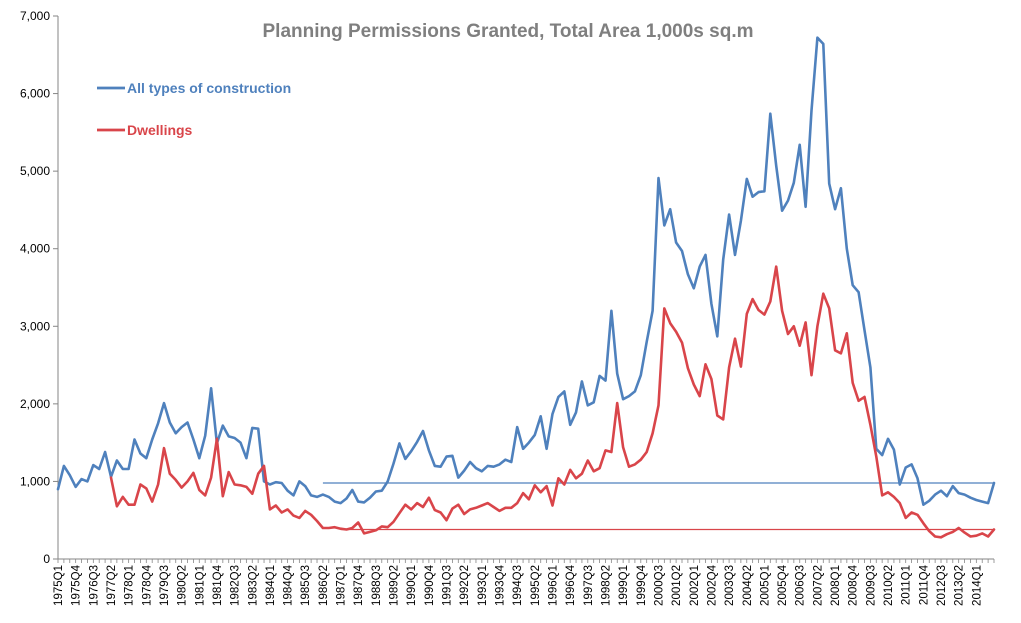  I want to click on x-tick-label: 1987Q4, so click(359, 585).